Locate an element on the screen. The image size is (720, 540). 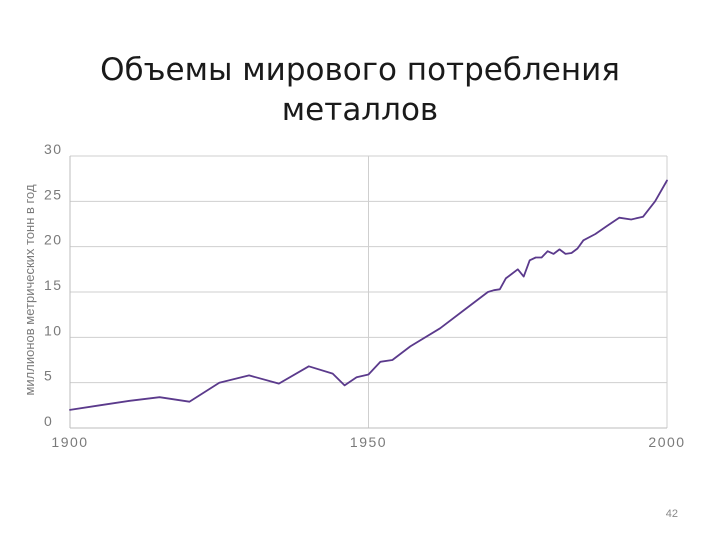
y-tick-label-0: 0 is located at coordinates (48, 421).